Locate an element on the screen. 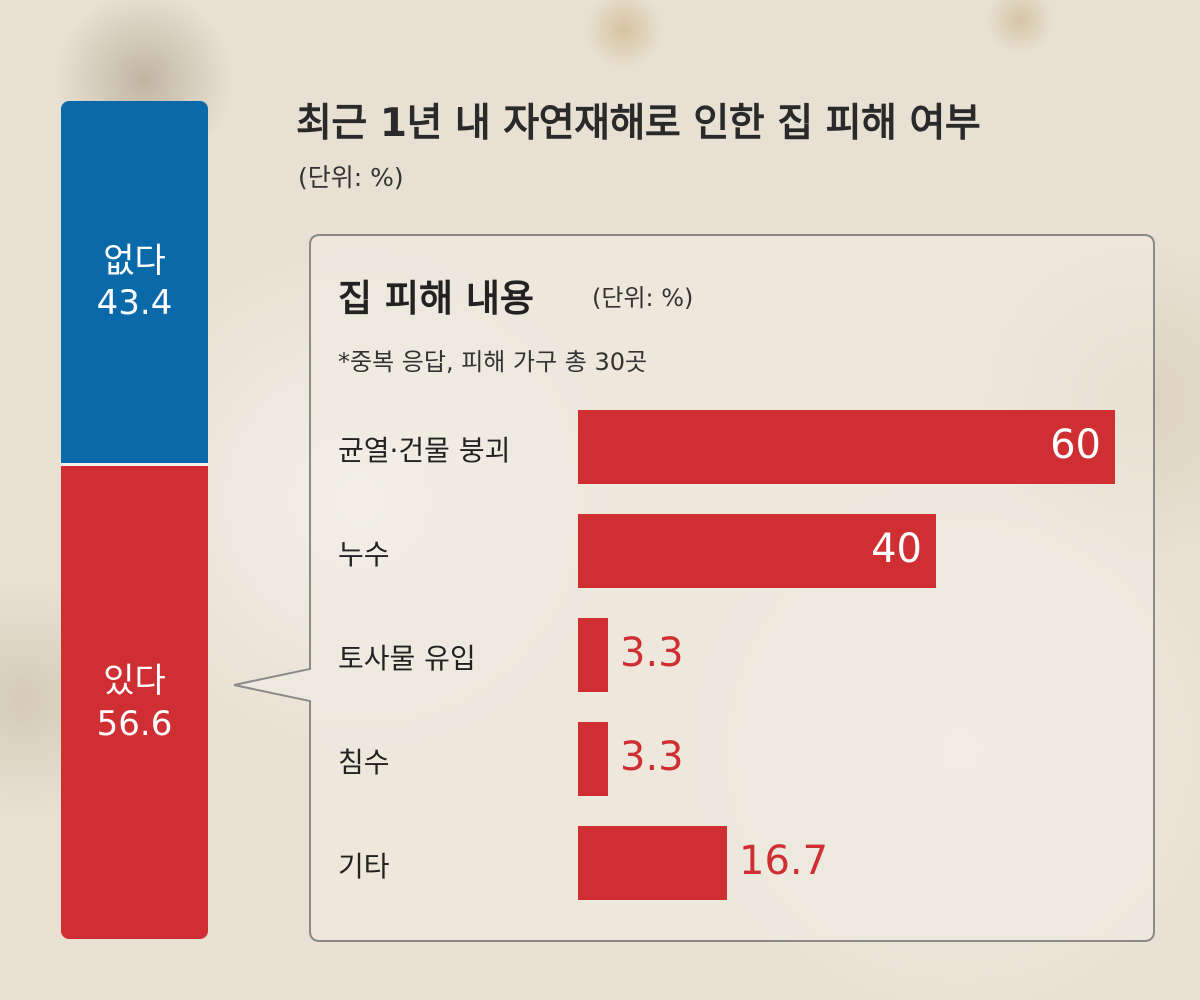 This screenshot has height=1000, width=1200. segment-none: 없다 43.4 is located at coordinates (134, 284).